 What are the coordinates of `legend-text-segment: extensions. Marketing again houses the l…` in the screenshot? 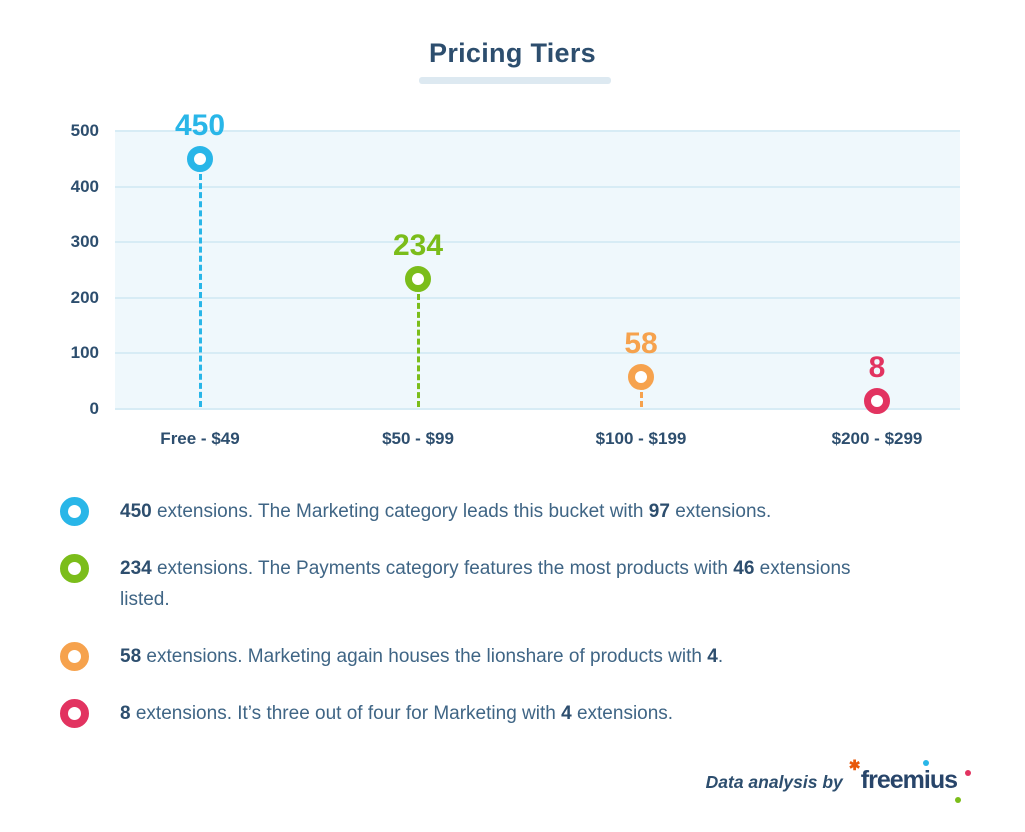 It's located at (424, 656).